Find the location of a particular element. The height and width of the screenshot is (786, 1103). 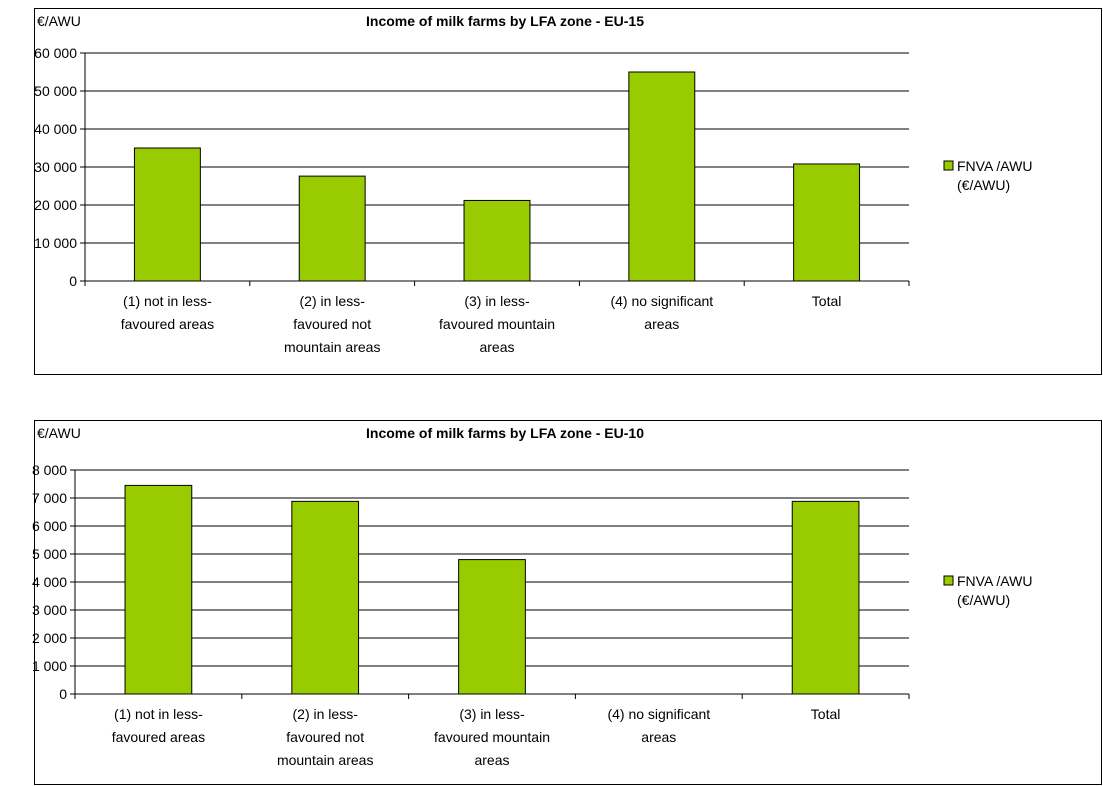

y-tick-label: 8 000 is located at coordinates (49, 470).